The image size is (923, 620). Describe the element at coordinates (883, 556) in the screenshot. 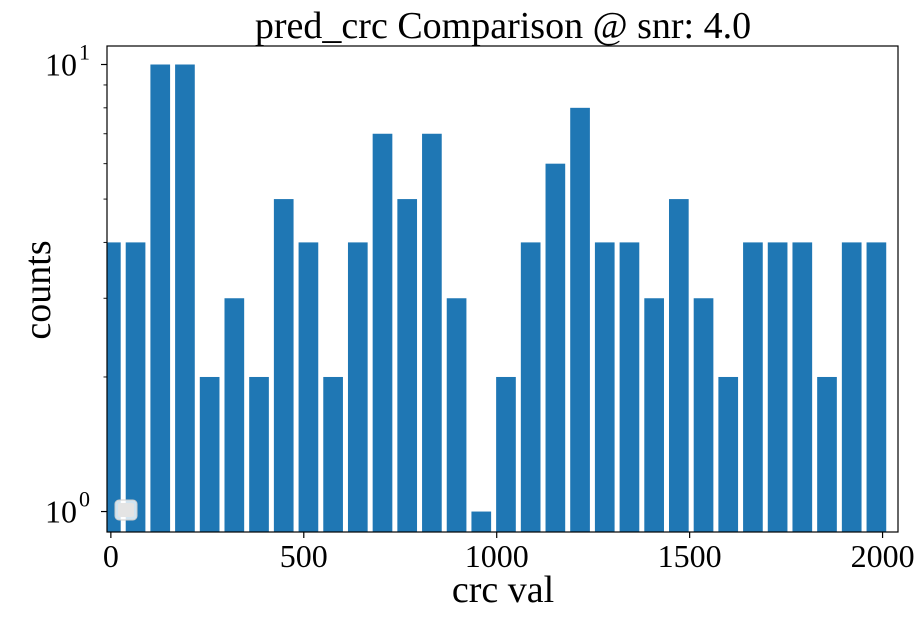

I see `x-tick-label: 2000` at that location.